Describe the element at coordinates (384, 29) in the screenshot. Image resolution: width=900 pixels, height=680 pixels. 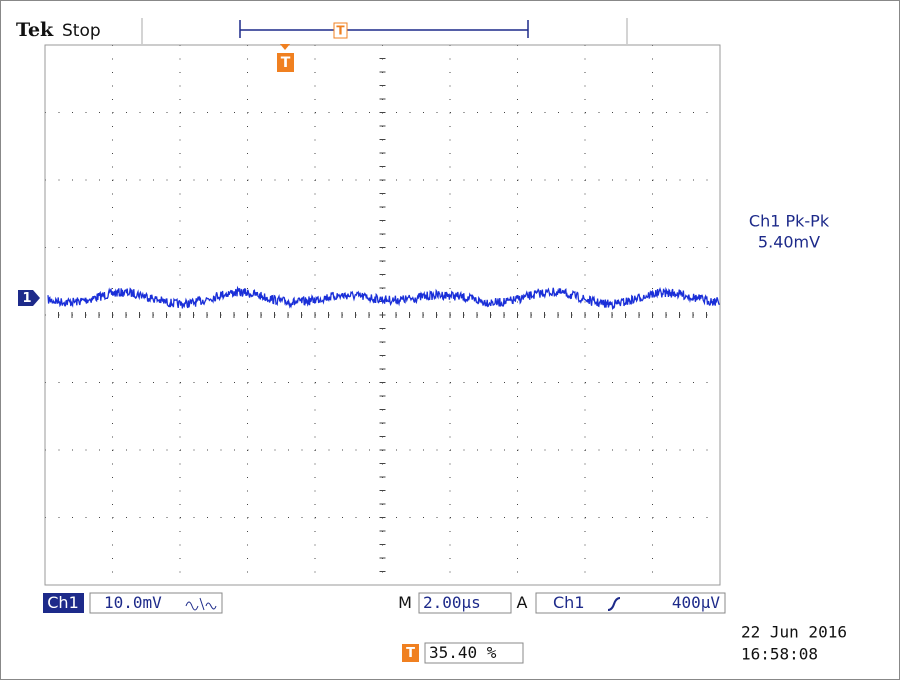
I see `record-view` at that location.